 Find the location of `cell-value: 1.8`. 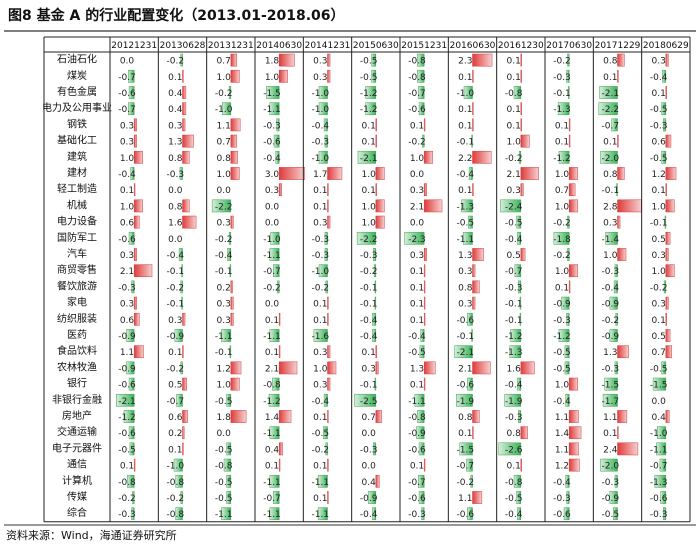

cell-value: 1.8 is located at coordinates (224, 418).